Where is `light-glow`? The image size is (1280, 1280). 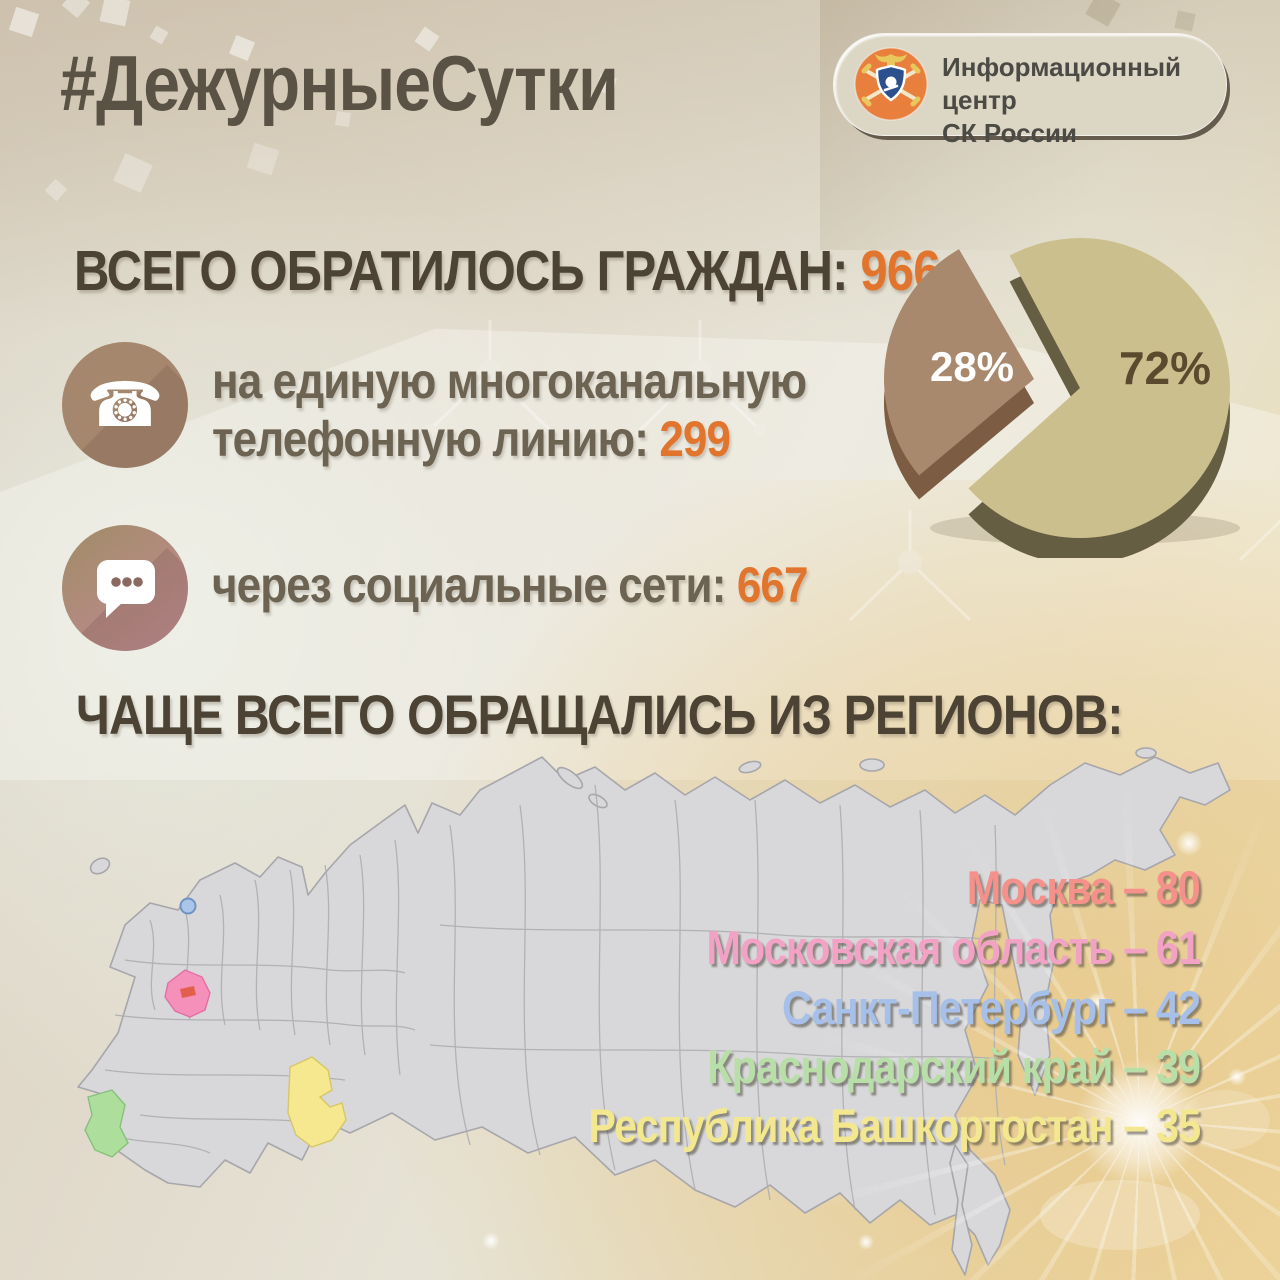 light-glow is located at coordinates (1140, 1123).